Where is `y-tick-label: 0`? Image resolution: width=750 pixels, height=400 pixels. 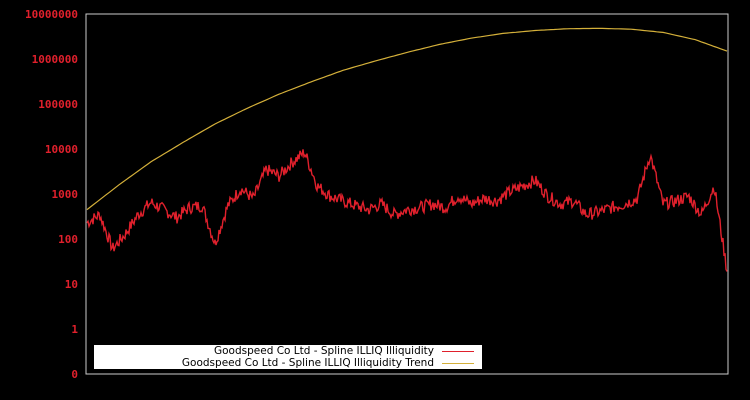
y-tick-label: 0 is located at coordinates (74, 374).